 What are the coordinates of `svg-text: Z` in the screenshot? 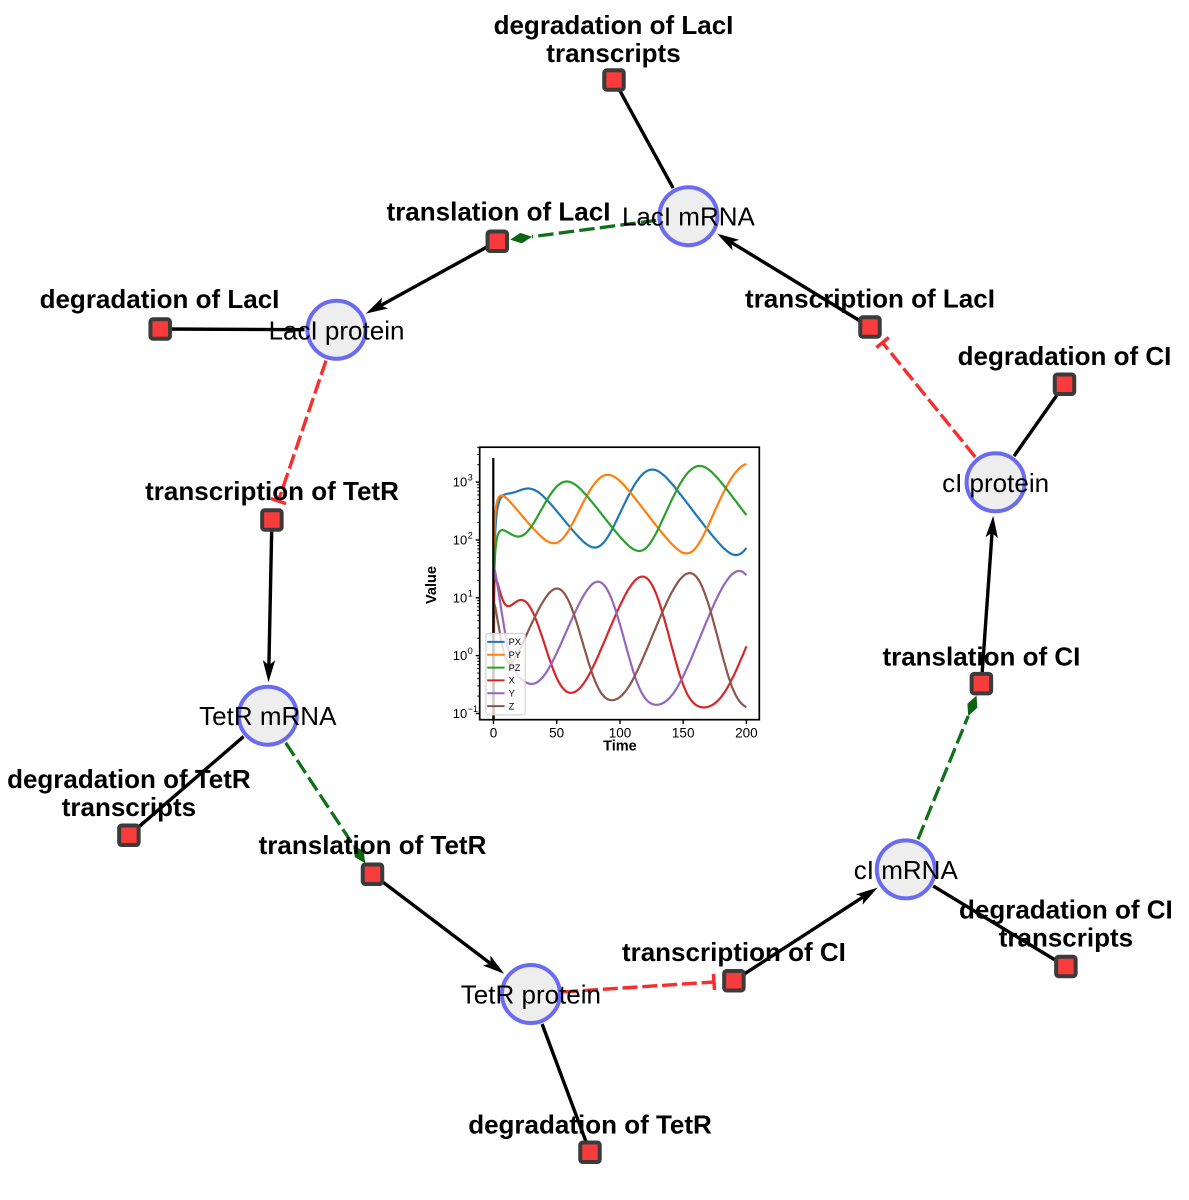 It's located at (512, 706).